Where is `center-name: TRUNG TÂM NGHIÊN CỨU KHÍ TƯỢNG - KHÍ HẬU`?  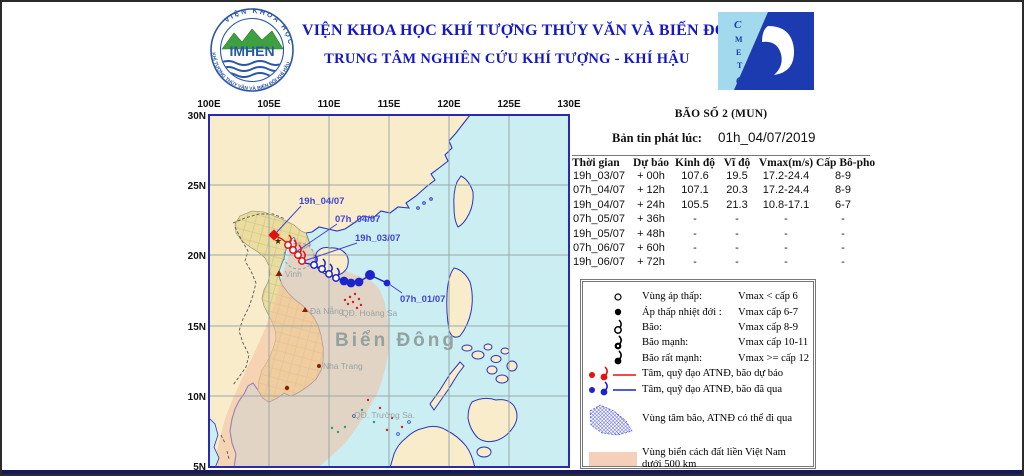
center-name: TRUNG TÂM NGHIÊN CỨU KHÍ TƯỢNG - KHÍ HẬU is located at coordinates (507, 59).